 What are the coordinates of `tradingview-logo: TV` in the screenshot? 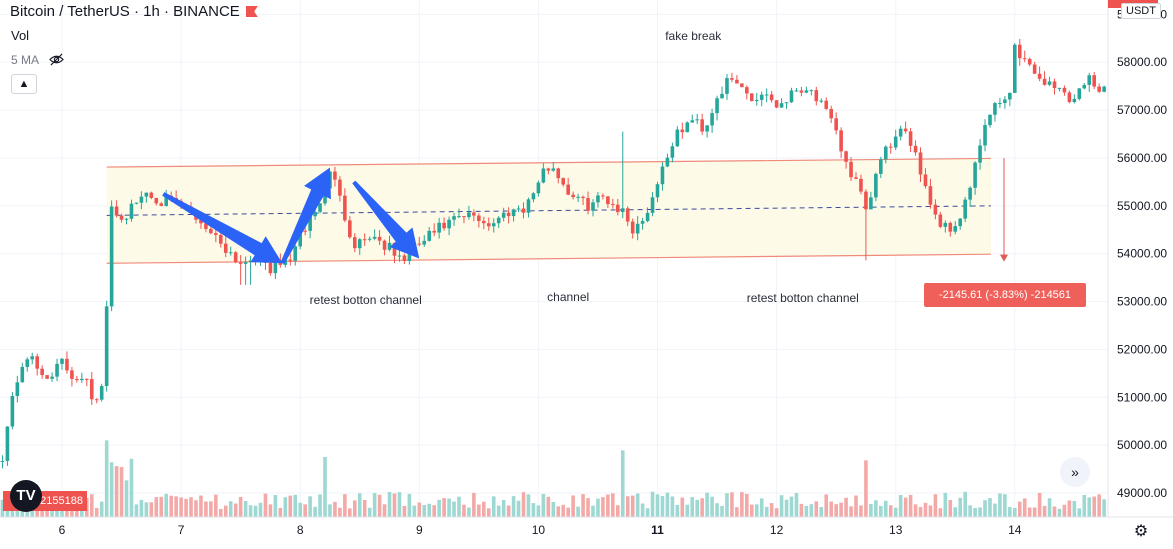 It's located at (26, 496).